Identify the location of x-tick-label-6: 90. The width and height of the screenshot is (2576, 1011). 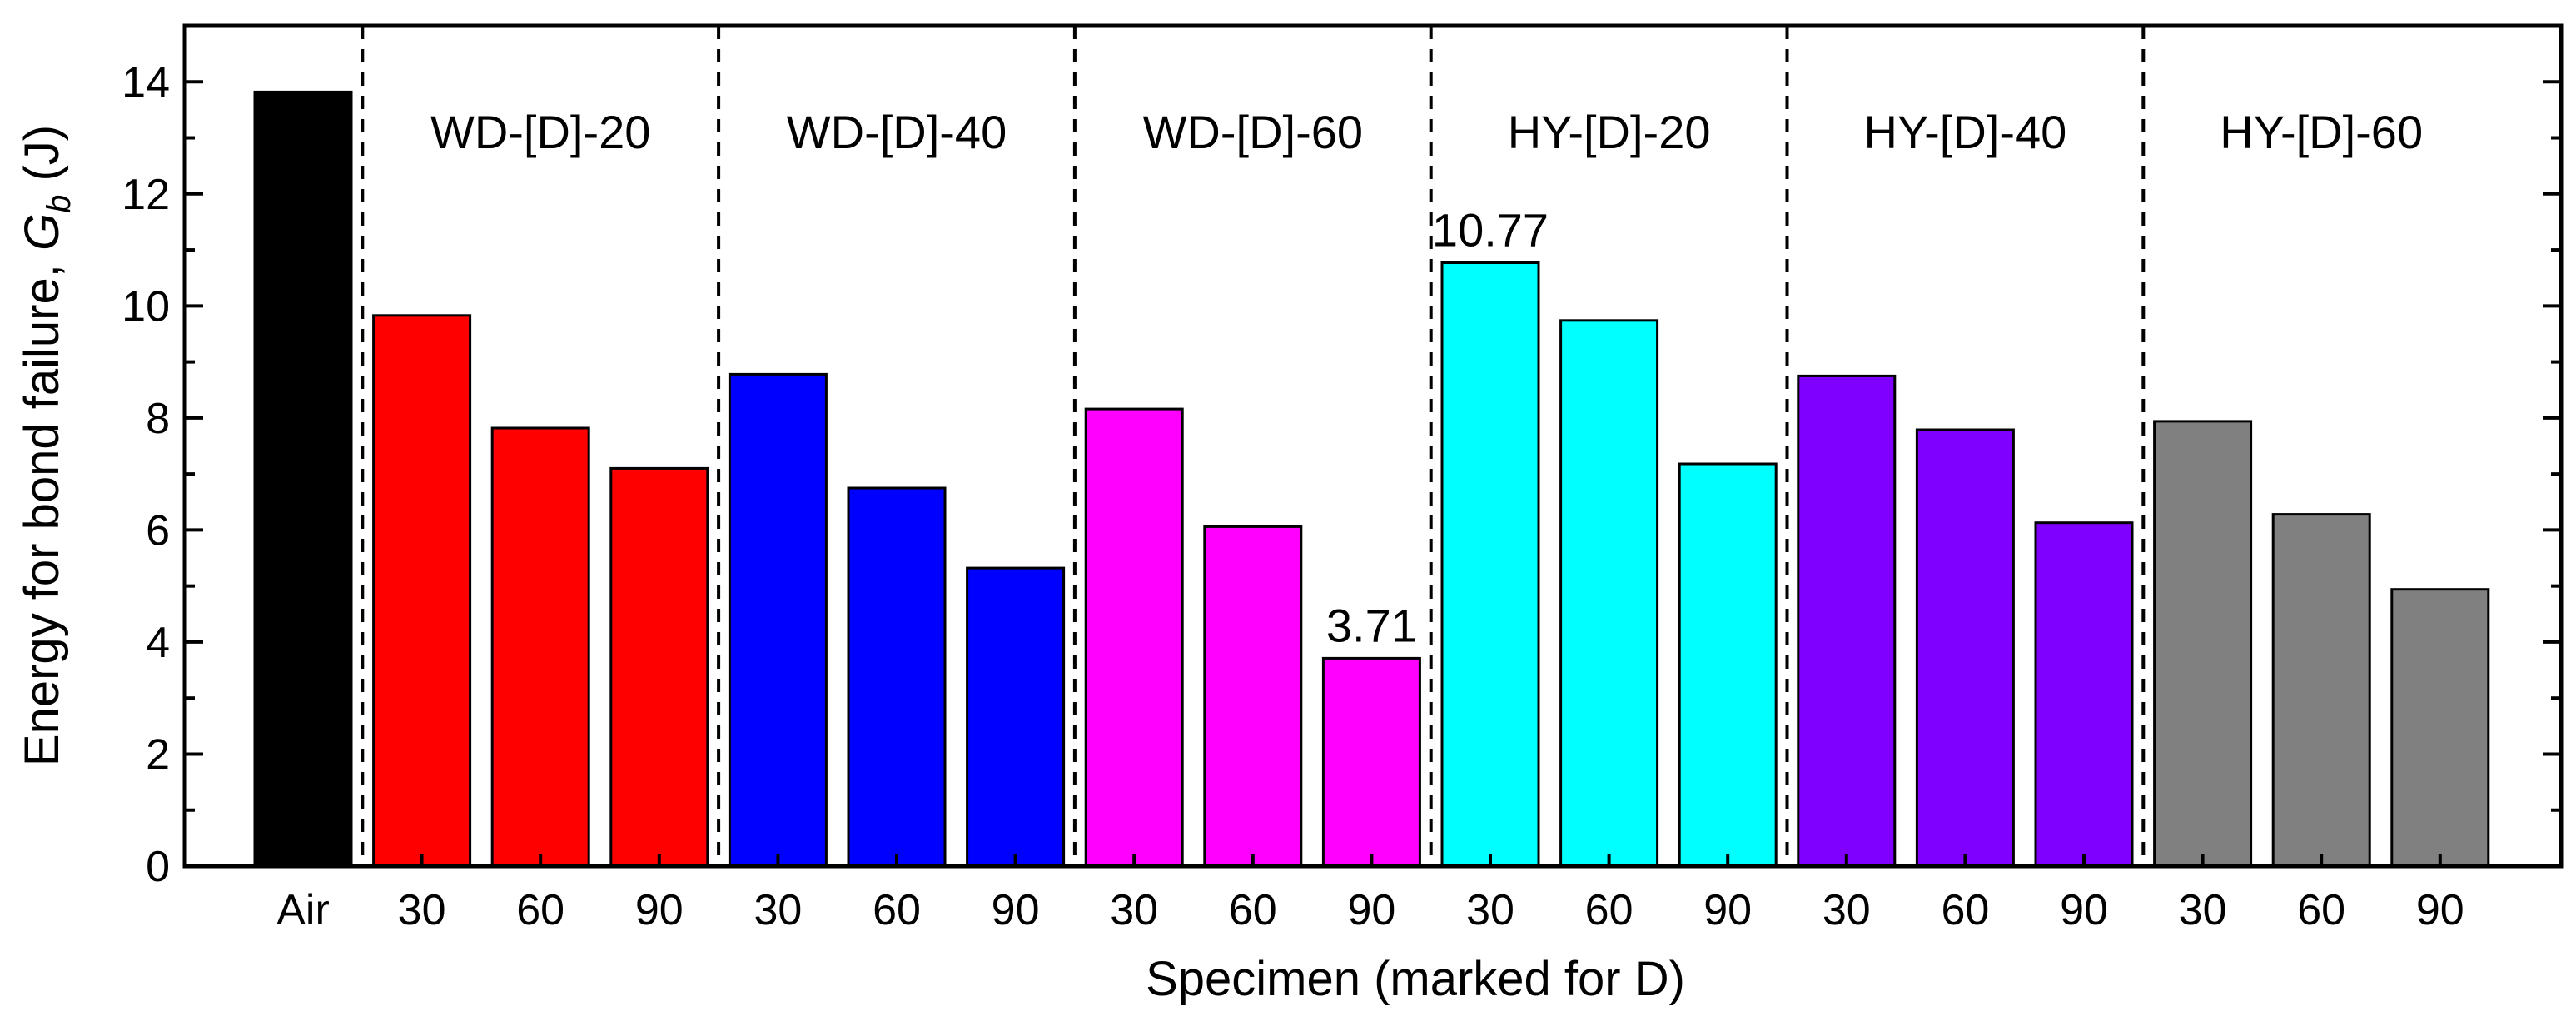
(1016, 910).